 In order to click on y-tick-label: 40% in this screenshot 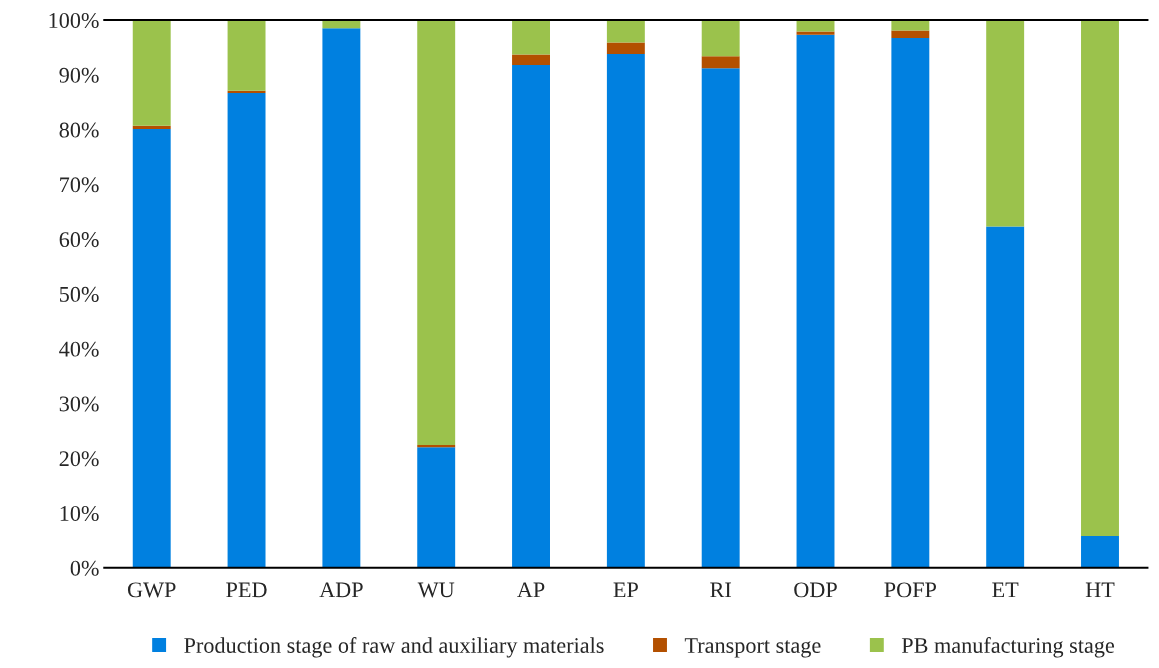, I will do `click(79, 349)`.